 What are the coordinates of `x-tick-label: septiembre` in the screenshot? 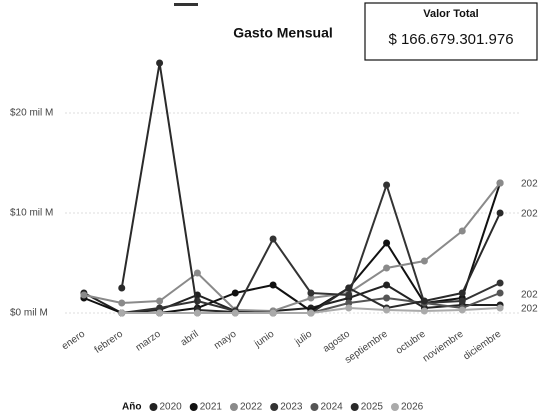 It's located at (366, 347).